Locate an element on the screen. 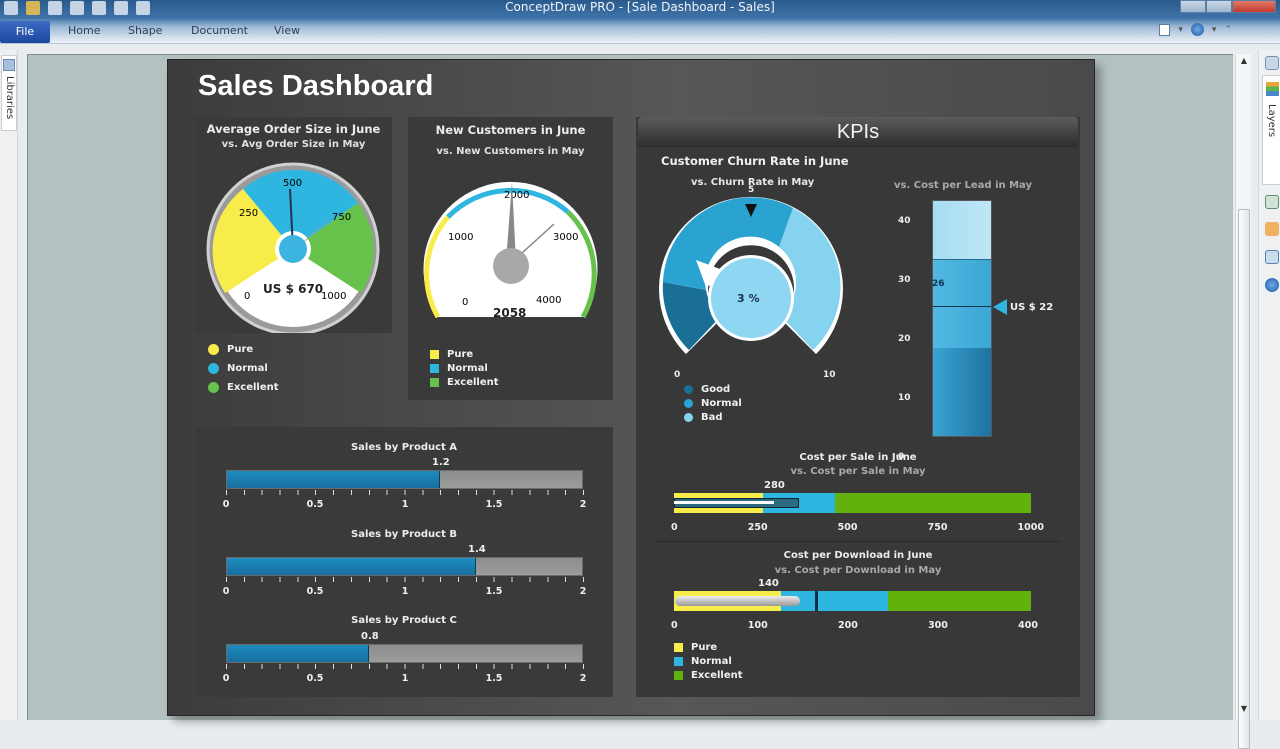  cost-per-download-bullet is located at coordinates (852, 601).